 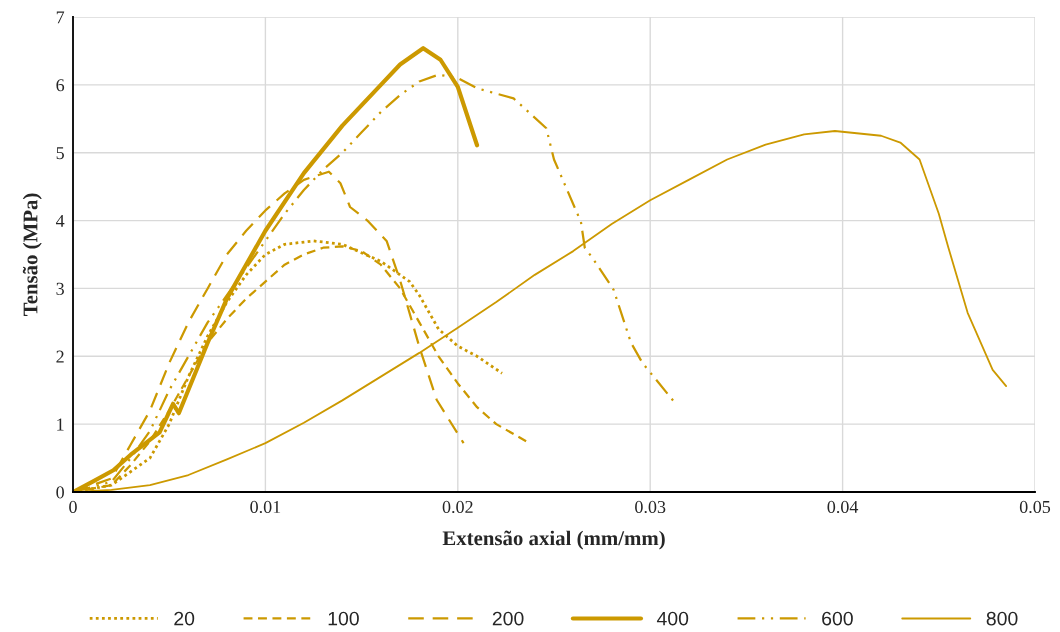 What do you see at coordinates (184, 618) in the screenshot?
I see `legend-label: 20` at bounding box center [184, 618].